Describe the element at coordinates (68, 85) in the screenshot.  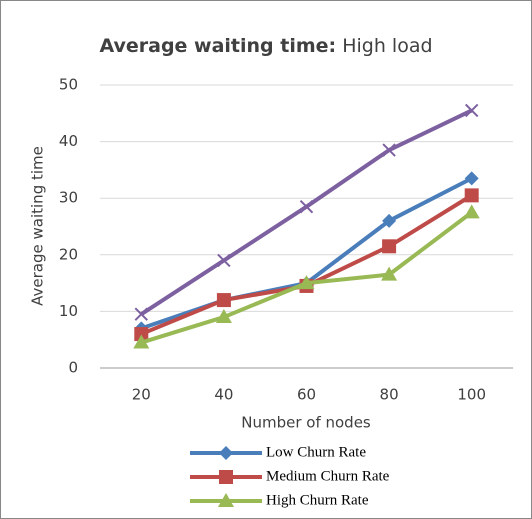
I see `y-tick-label: 50` at that location.